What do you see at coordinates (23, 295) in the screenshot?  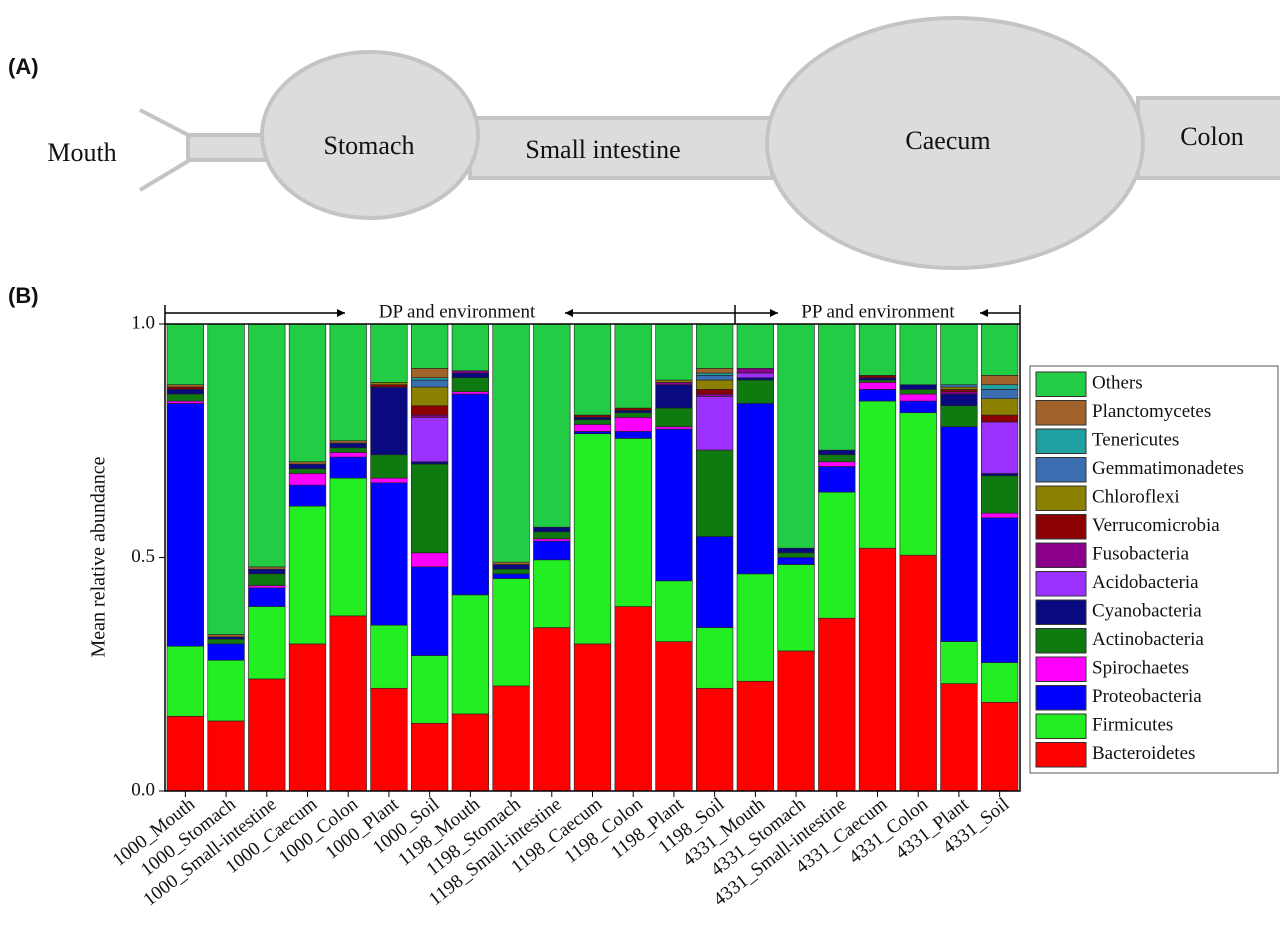 I see `panel-label: (B)` at bounding box center [23, 295].